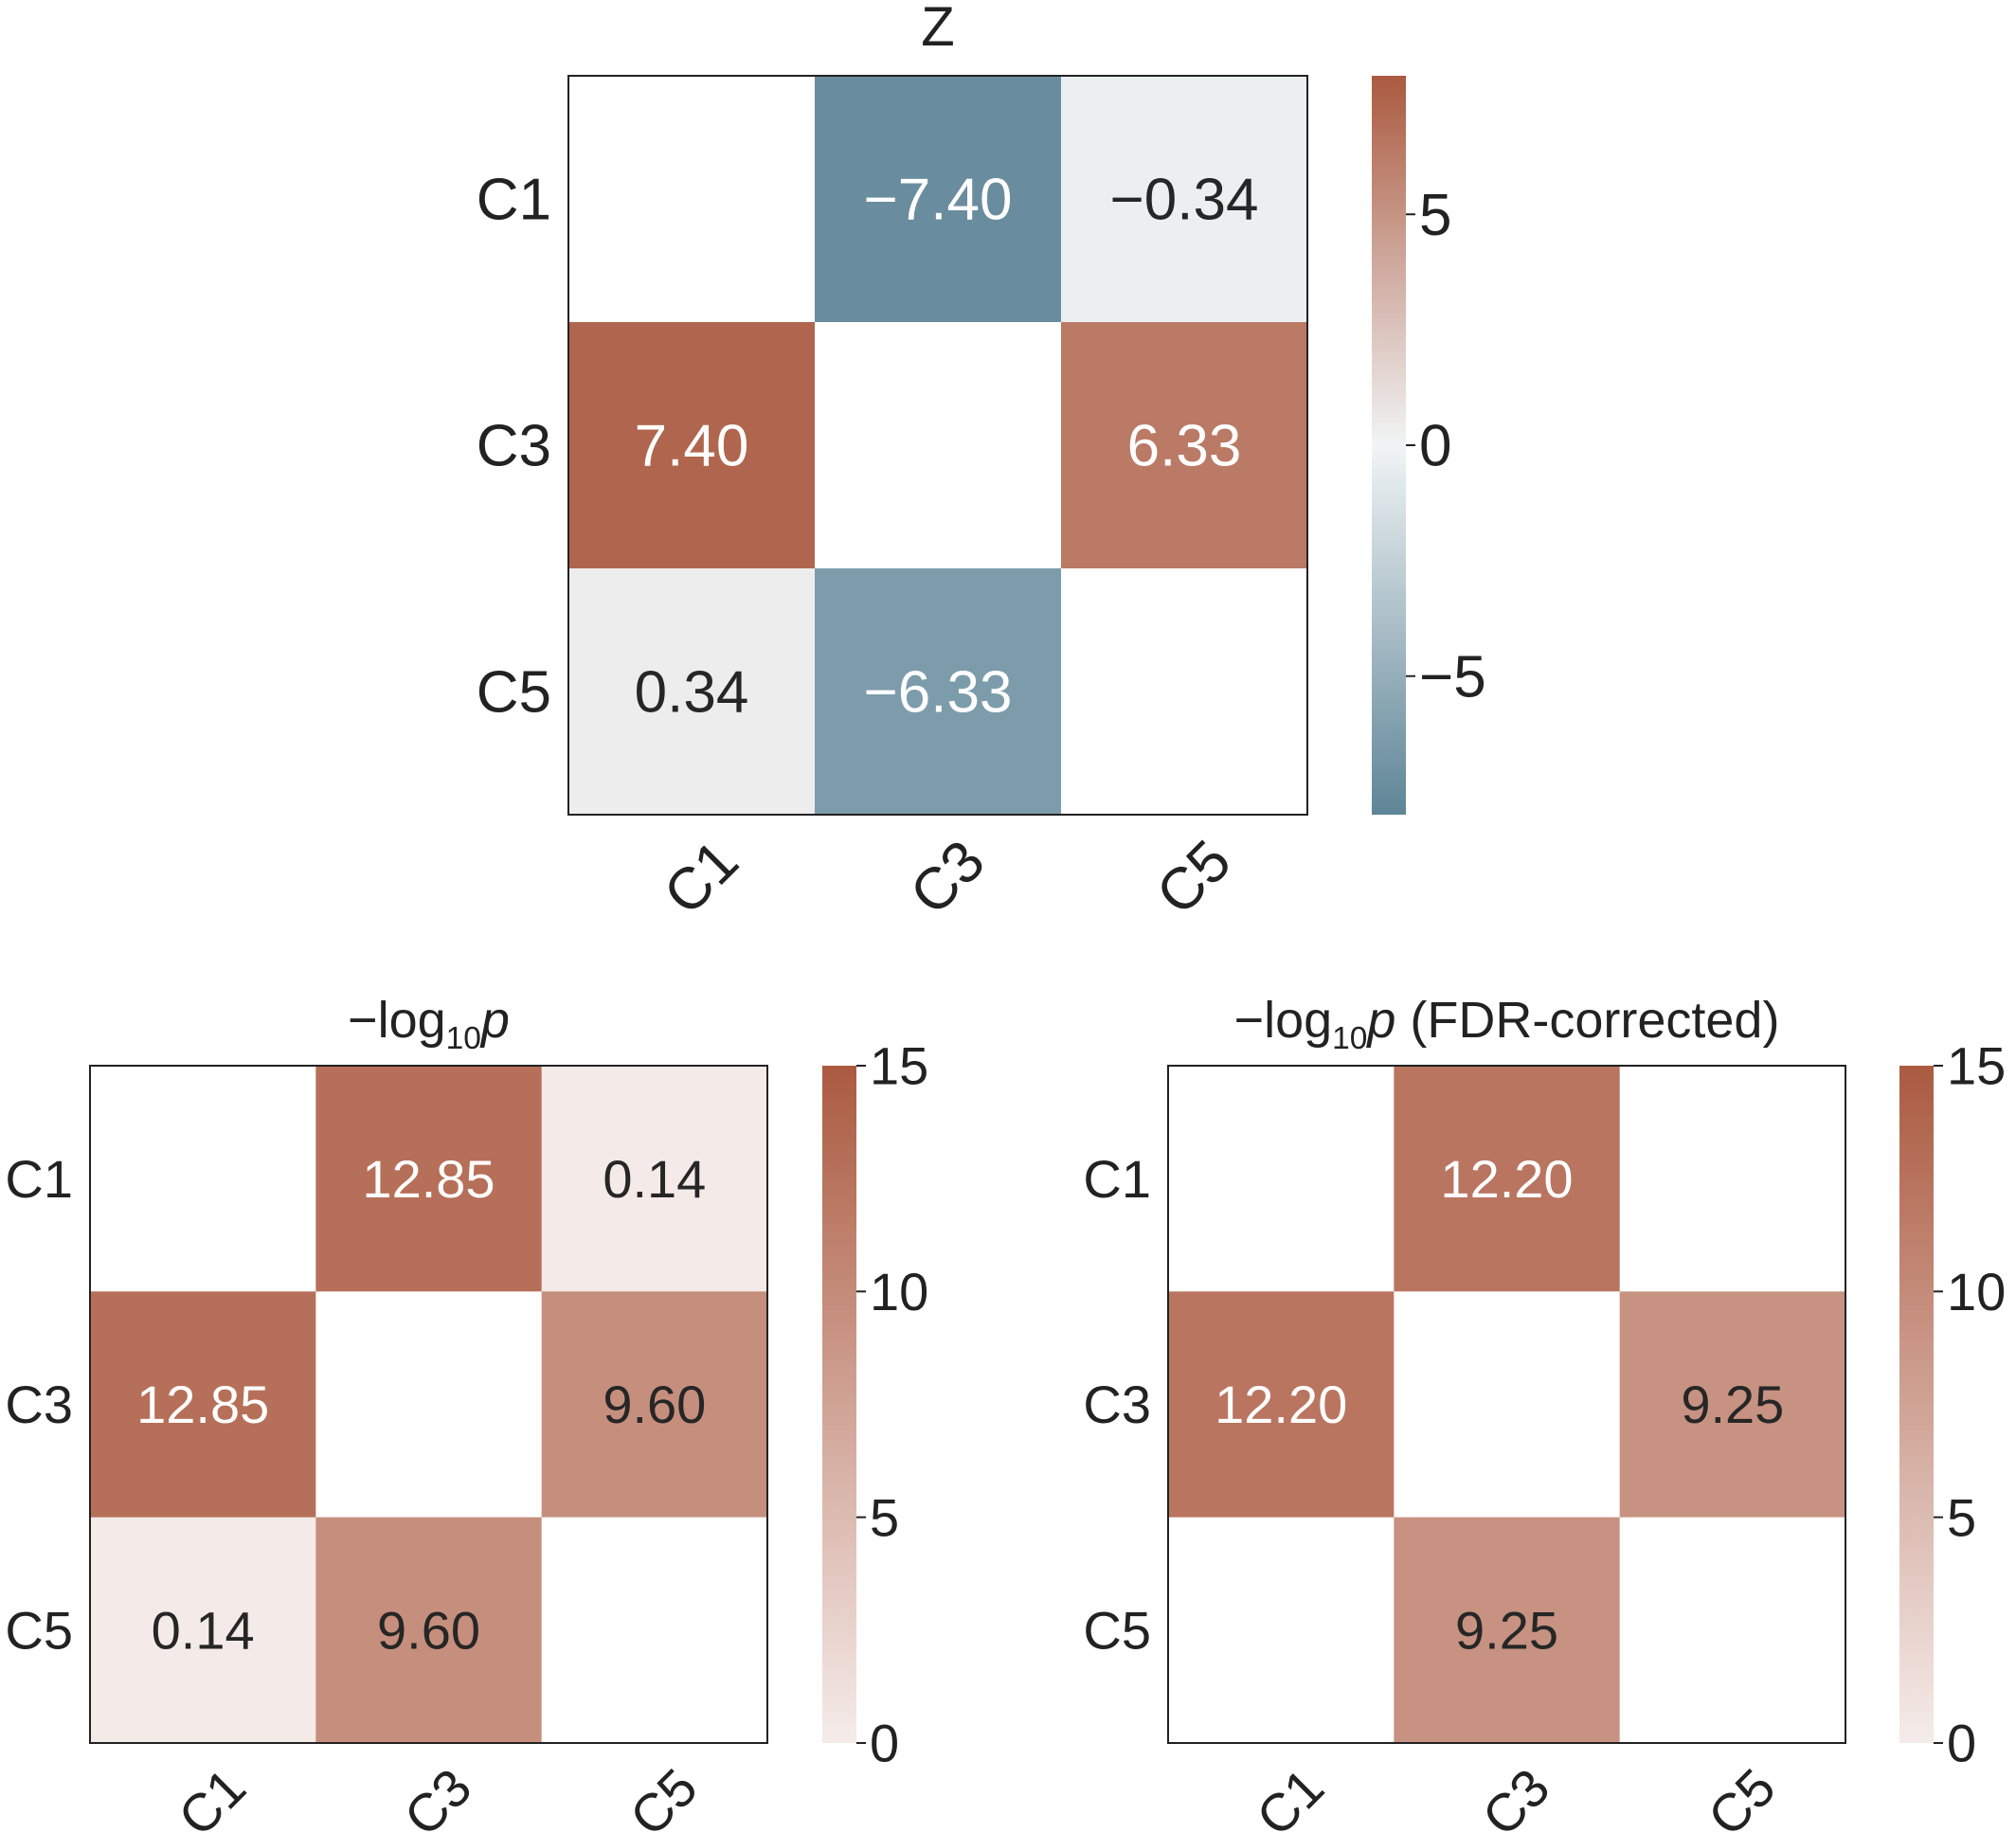 Image resolution: width=2016 pixels, height=1833 pixels. I want to click on chart-title: Z, so click(937, 29).